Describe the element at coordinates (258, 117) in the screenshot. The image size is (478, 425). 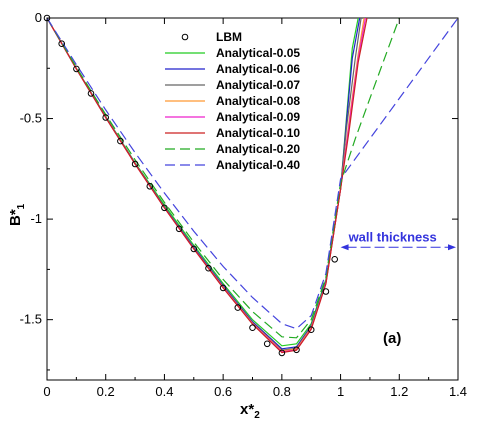
I see `legend-label-4: Analytical-0.09` at that location.